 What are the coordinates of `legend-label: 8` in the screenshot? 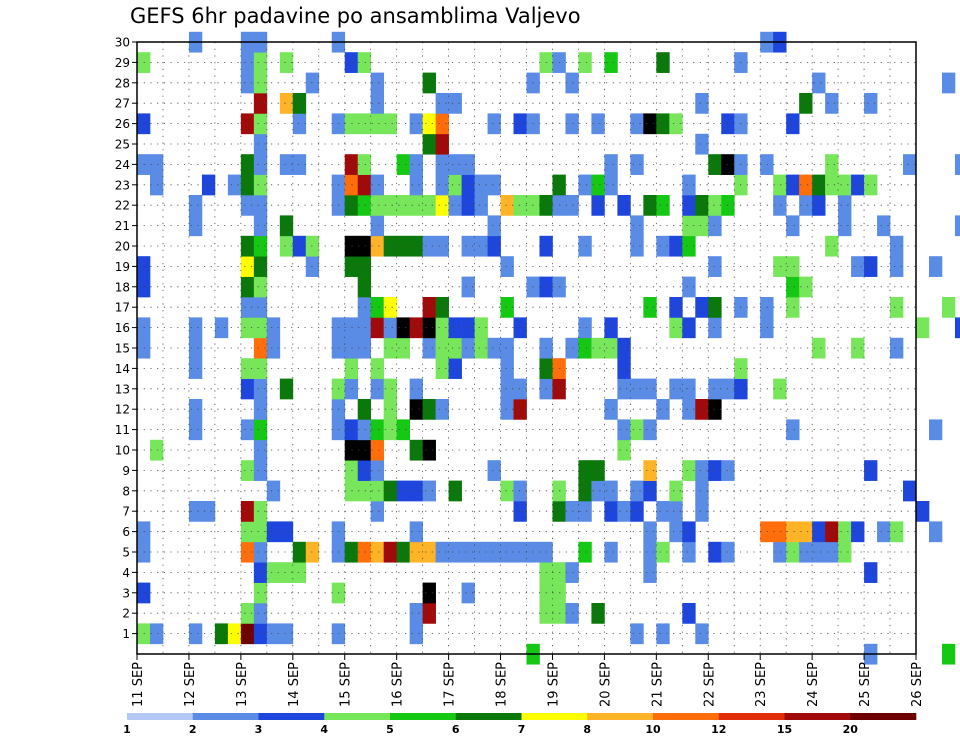 It's located at (587, 729).